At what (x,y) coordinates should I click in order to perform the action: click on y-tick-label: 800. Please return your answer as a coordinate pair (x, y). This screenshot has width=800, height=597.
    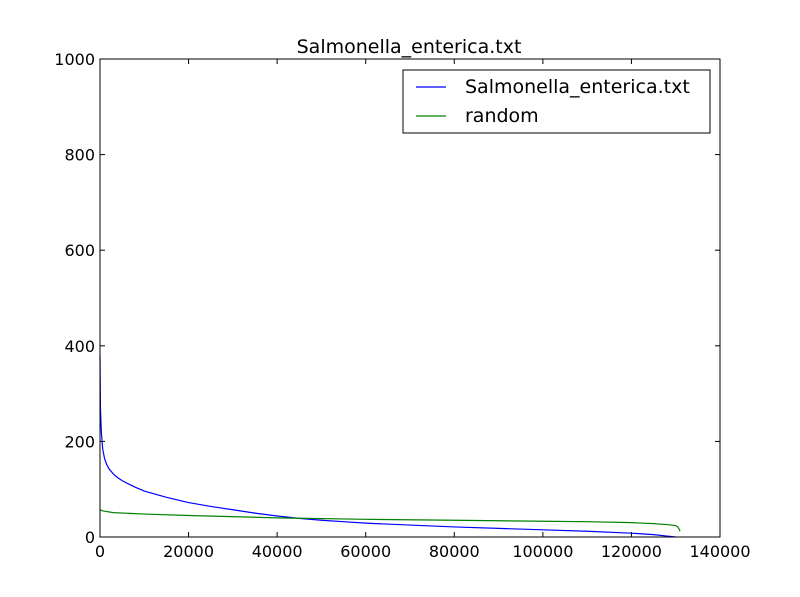
    Looking at the image, I should click on (79, 155).